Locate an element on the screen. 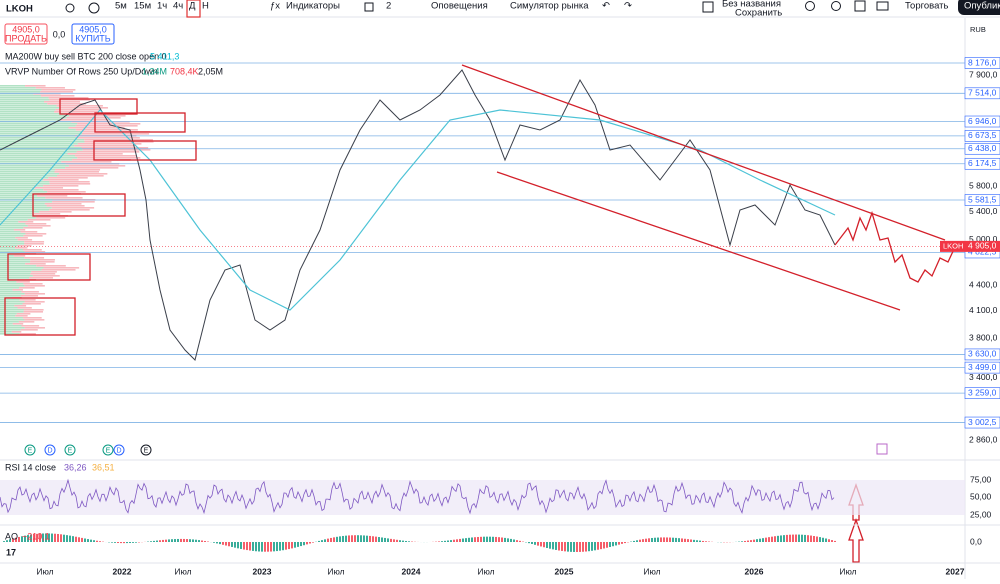 The width and height of the screenshot is (1000, 584). undo: ↶ is located at coordinates (606, 6).